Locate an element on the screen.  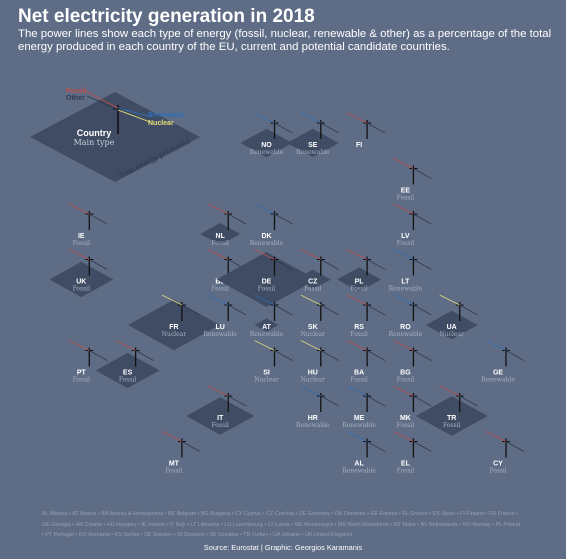
country-code-el: EL is located at coordinates (406, 464).